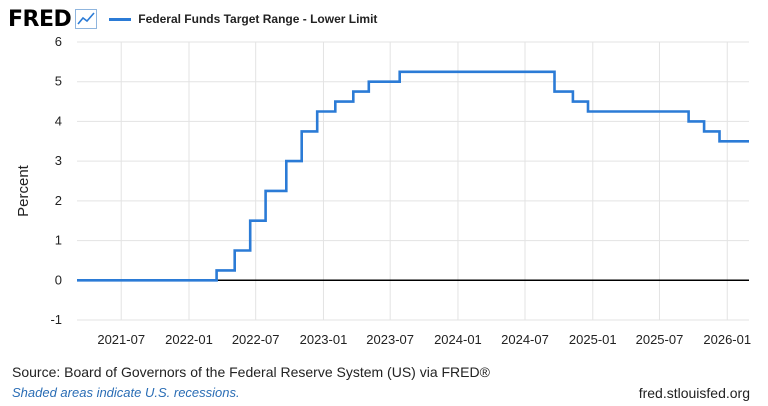 This screenshot has height=406, width=768. I want to click on x-tick-label: 2022-07, so click(256, 339).